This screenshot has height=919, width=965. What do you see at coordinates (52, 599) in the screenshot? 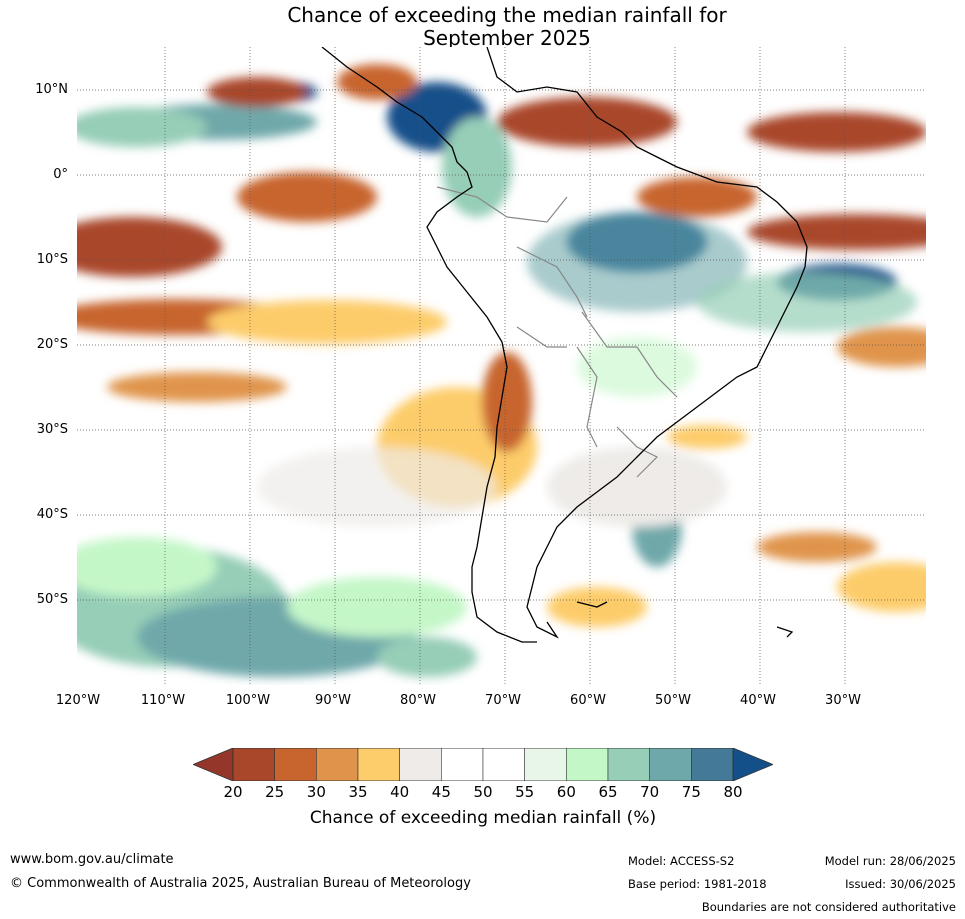
I see `lat-label-50s: 50°S` at bounding box center [52, 599].